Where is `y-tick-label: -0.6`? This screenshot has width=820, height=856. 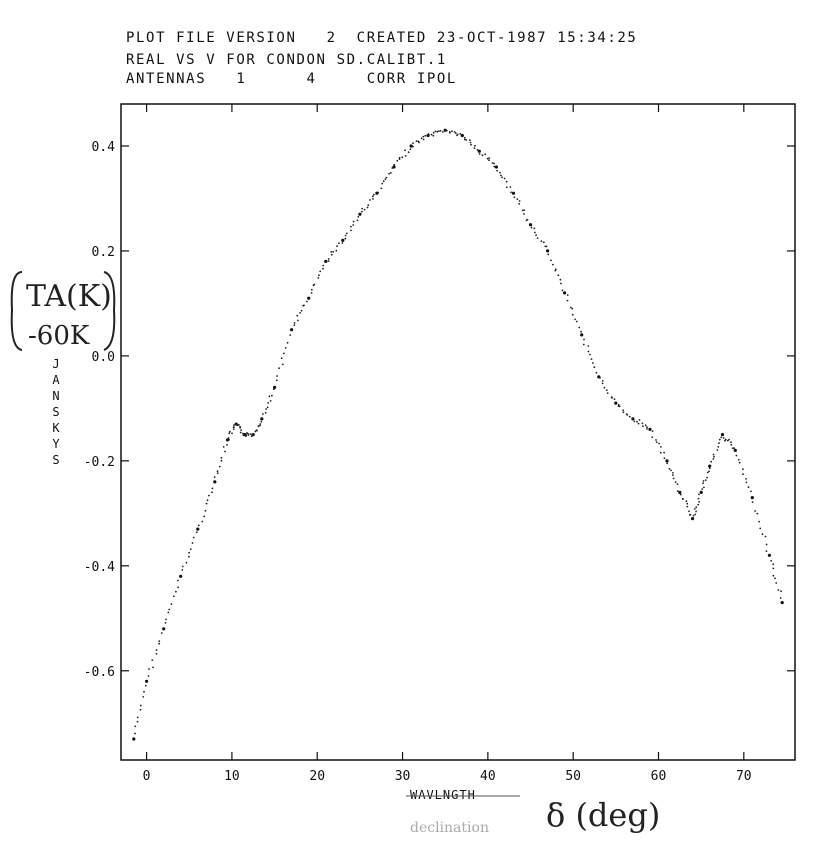
y-tick-label: -0.6 is located at coordinates (99, 672).